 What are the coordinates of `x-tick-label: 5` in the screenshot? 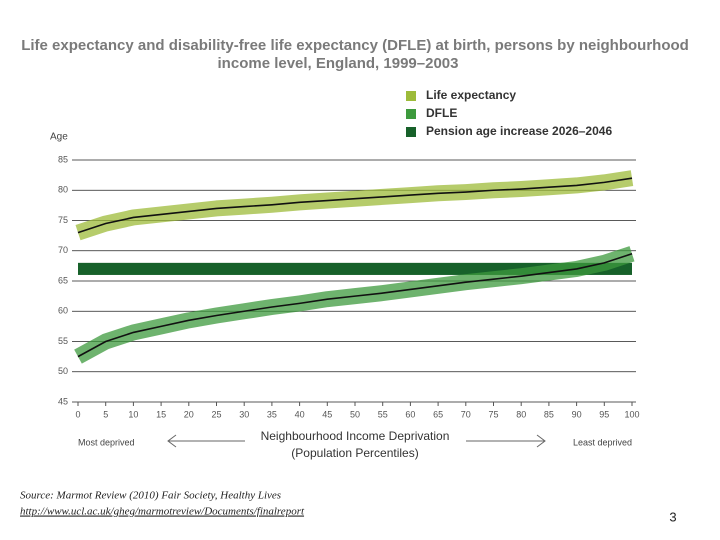 It's located at (105, 414).